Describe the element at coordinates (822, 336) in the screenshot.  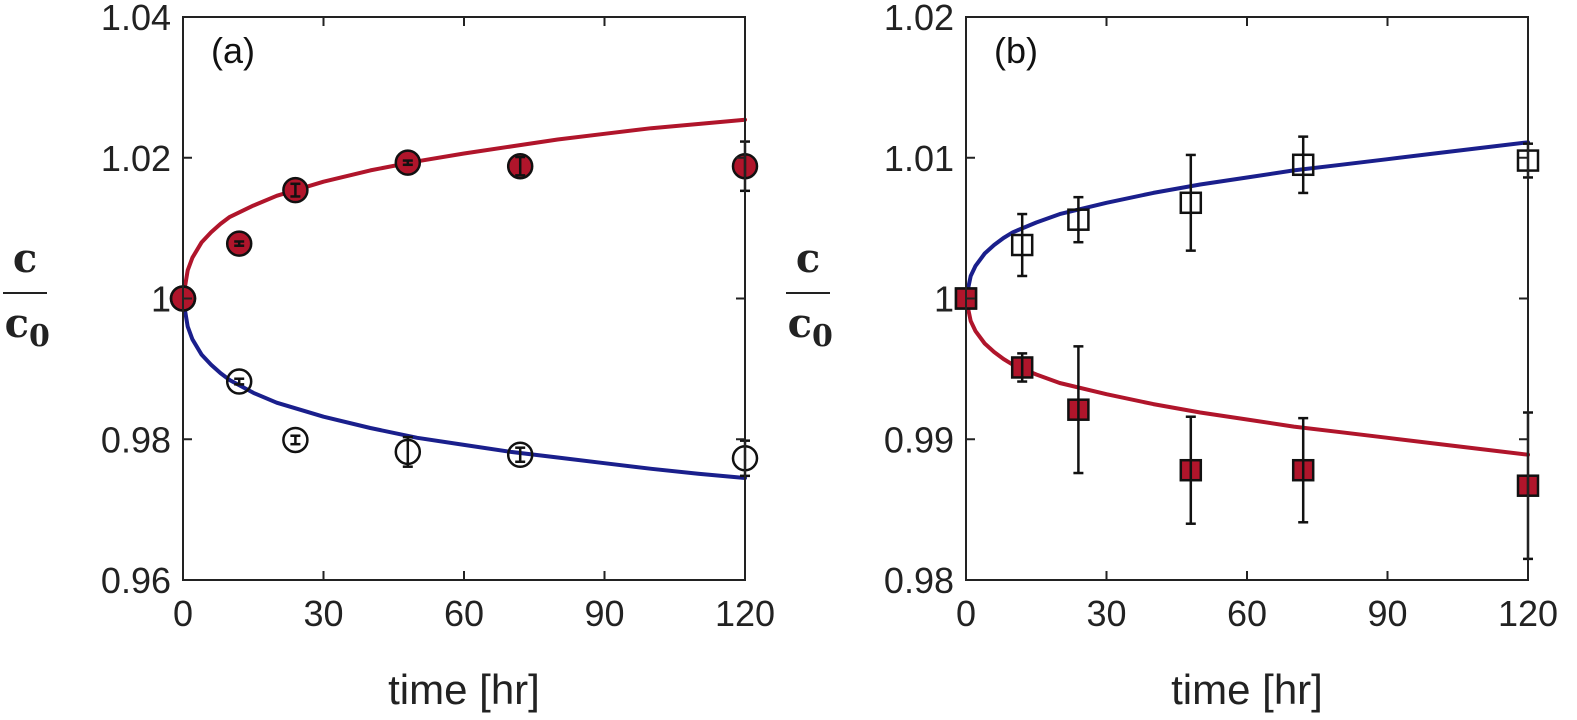
I see `panel-b-y-label-subscript: 0` at that location.